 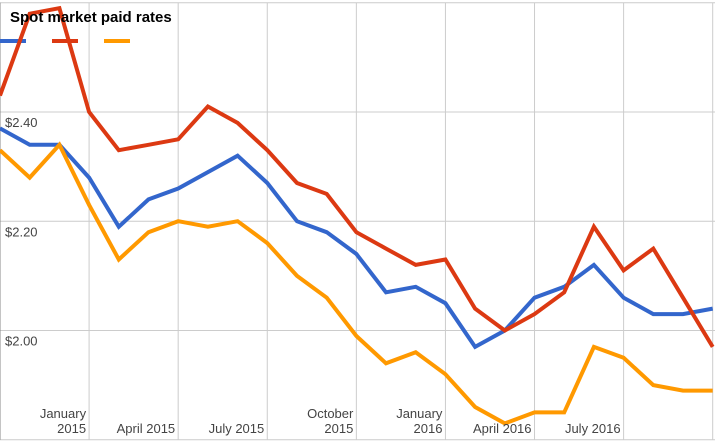 What do you see at coordinates (502, 428) in the screenshot?
I see `x-axis-label: April 2016` at bounding box center [502, 428].